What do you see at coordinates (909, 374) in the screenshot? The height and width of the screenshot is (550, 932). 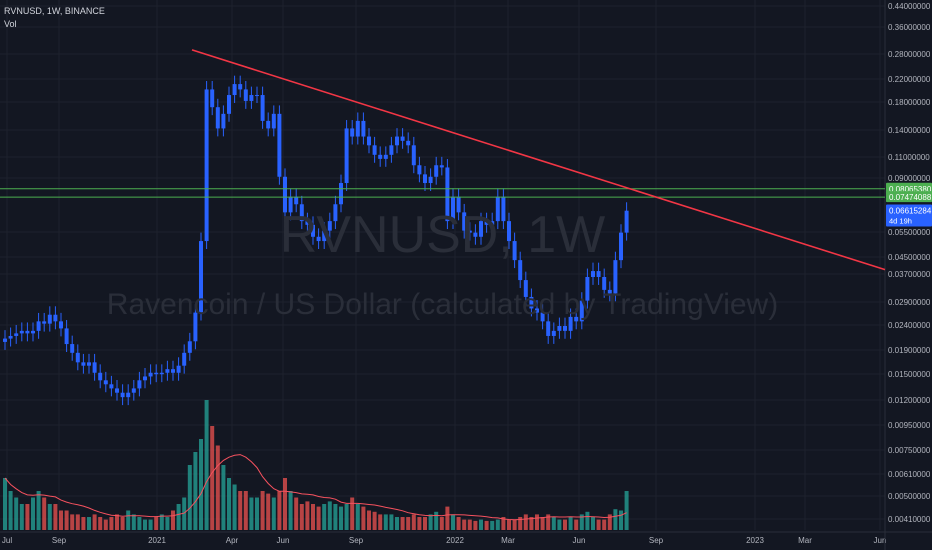 I see `y-tick-label: 0.01500000` at bounding box center [909, 374].